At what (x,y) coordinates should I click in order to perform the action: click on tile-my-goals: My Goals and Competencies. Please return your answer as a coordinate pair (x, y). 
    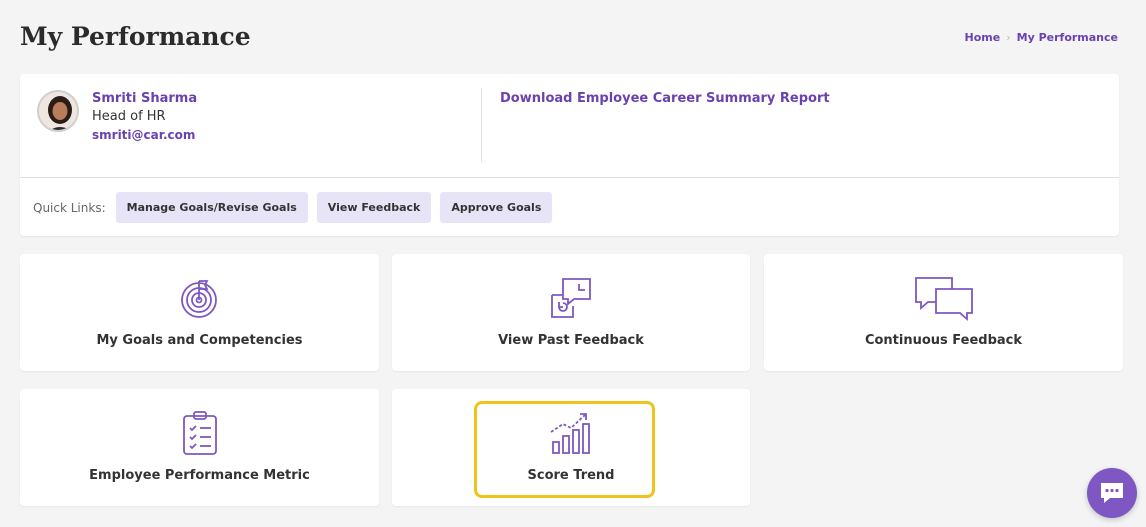
    Looking at the image, I should click on (199, 312).